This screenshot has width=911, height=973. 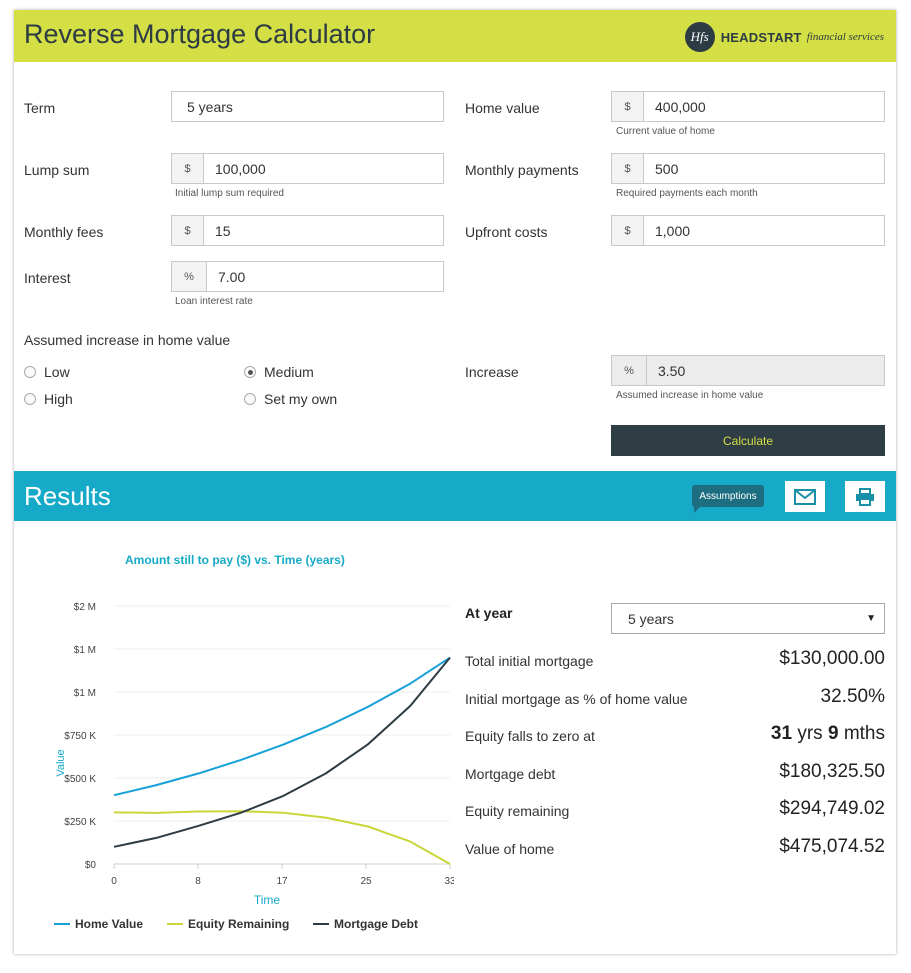 What do you see at coordinates (198, 881) in the screenshot?
I see `x-tick-label: 8` at bounding box center [198, 881].